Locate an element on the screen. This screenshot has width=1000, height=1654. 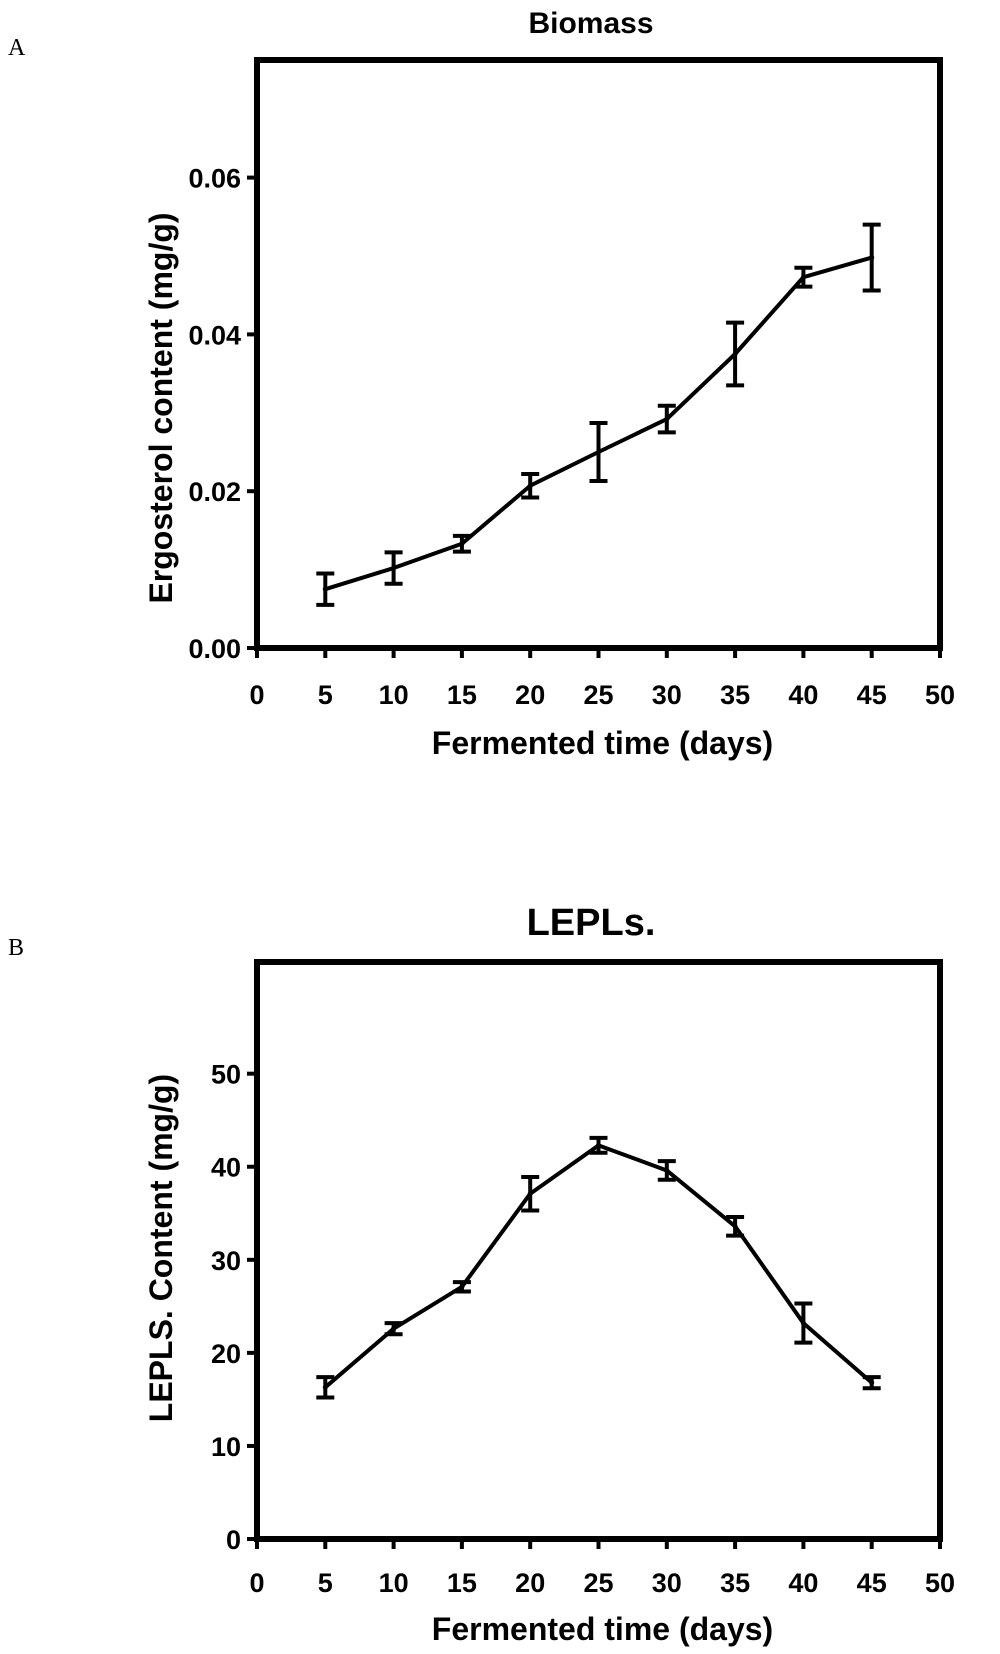
panel-label-a: A is located at coordinates (17, 48).